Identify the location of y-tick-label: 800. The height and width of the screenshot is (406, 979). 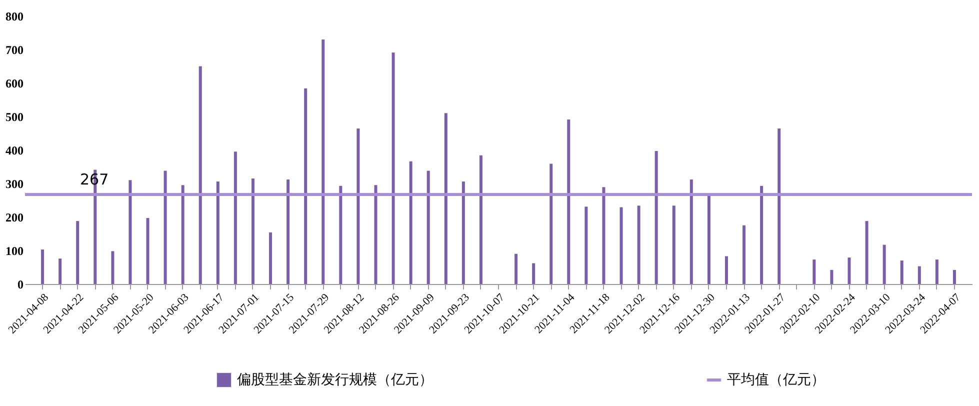
(15, 17).